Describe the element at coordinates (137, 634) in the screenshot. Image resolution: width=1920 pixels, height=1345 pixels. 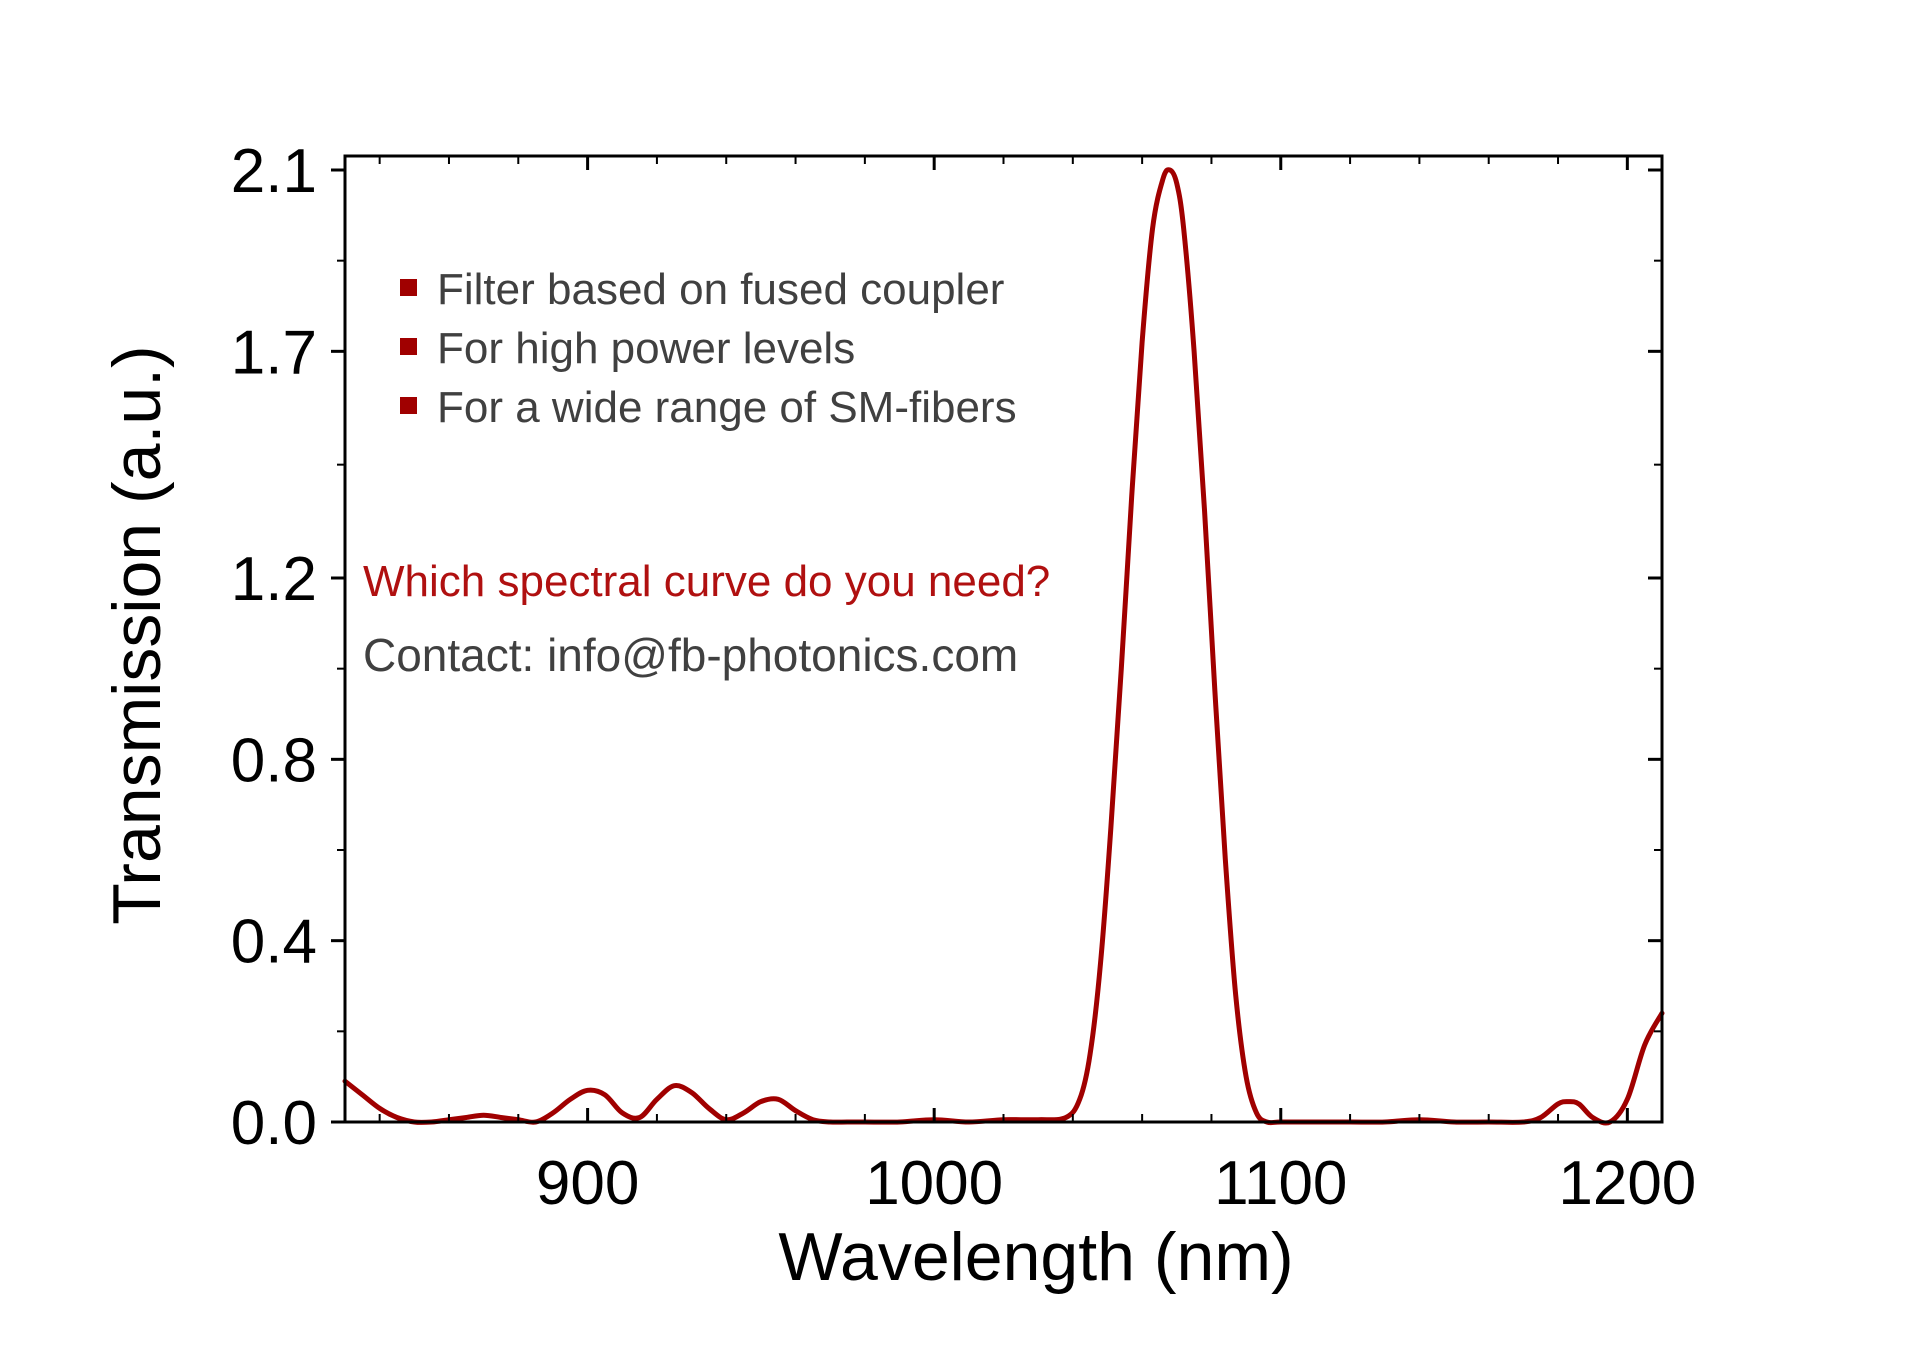
I see `y-axis-title: Transmission (a.u.)` at that location.